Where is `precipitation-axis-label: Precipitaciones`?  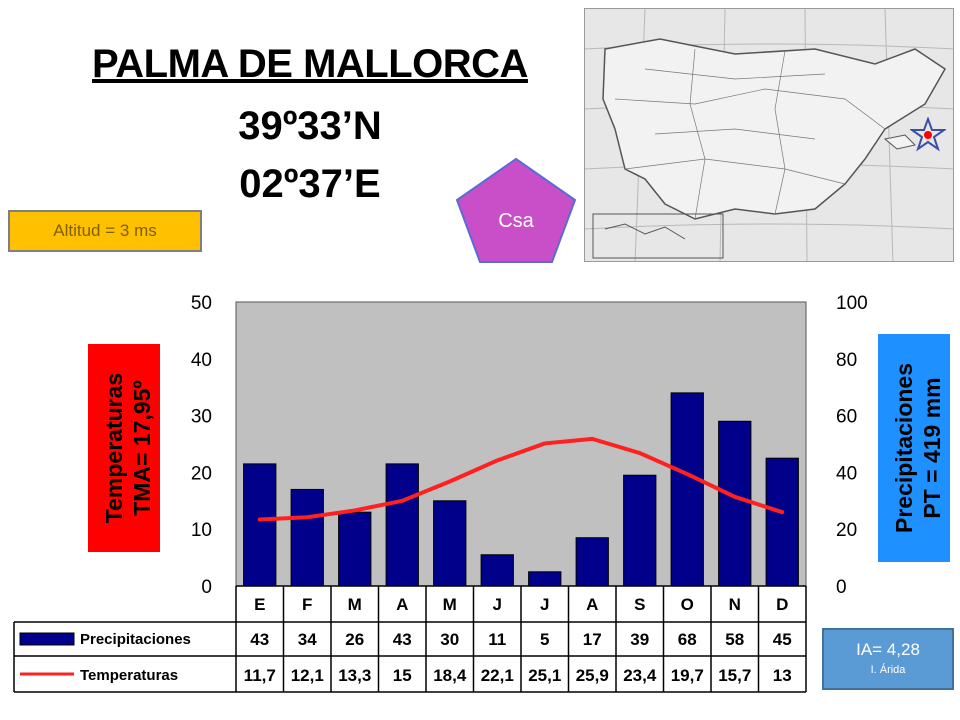
precipitation-axis-label: Precipitaciones is located at coordinates (904, 448).